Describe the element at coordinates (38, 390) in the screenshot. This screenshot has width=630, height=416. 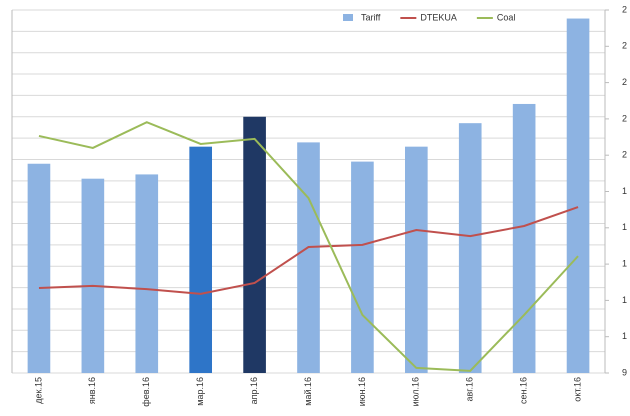
I see `x-tick-label: дек.15` at that location.